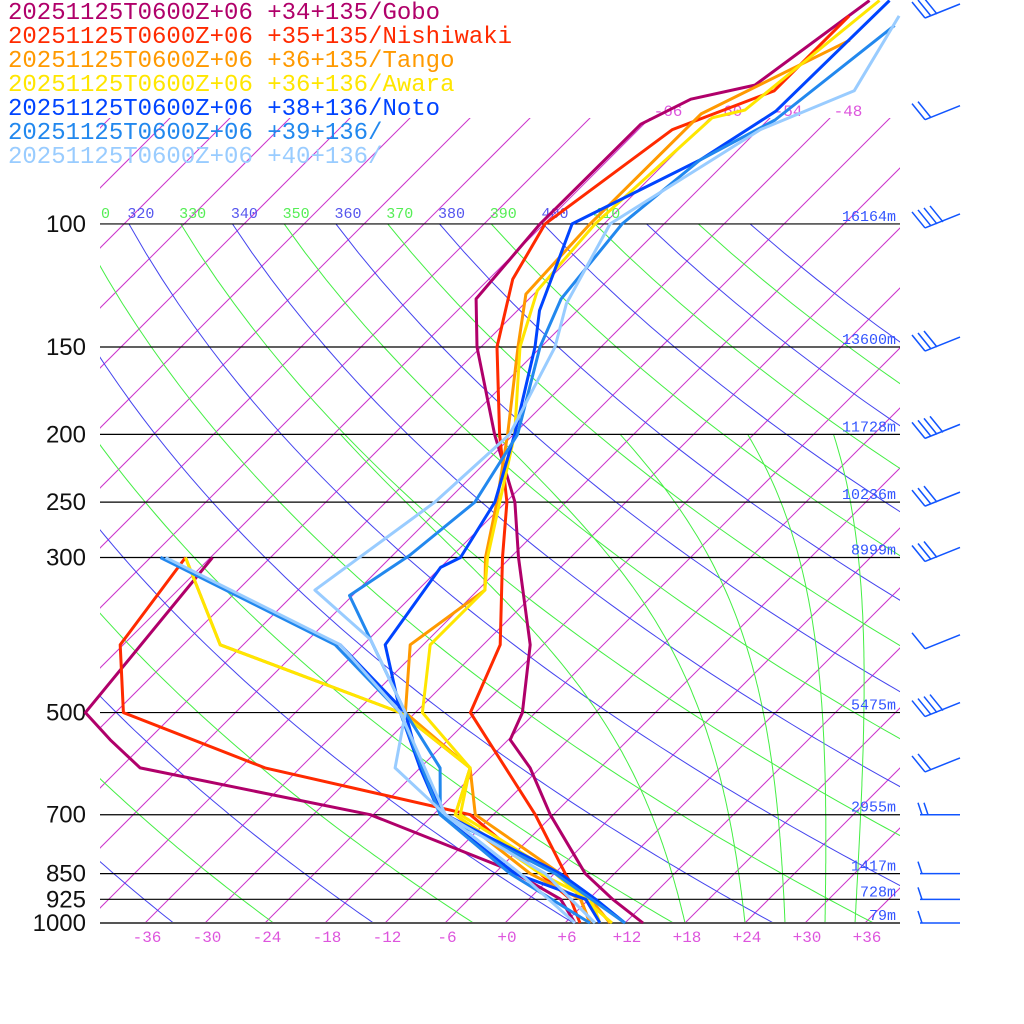  I want to click on x-tick-label: +36, so click(867, 938).